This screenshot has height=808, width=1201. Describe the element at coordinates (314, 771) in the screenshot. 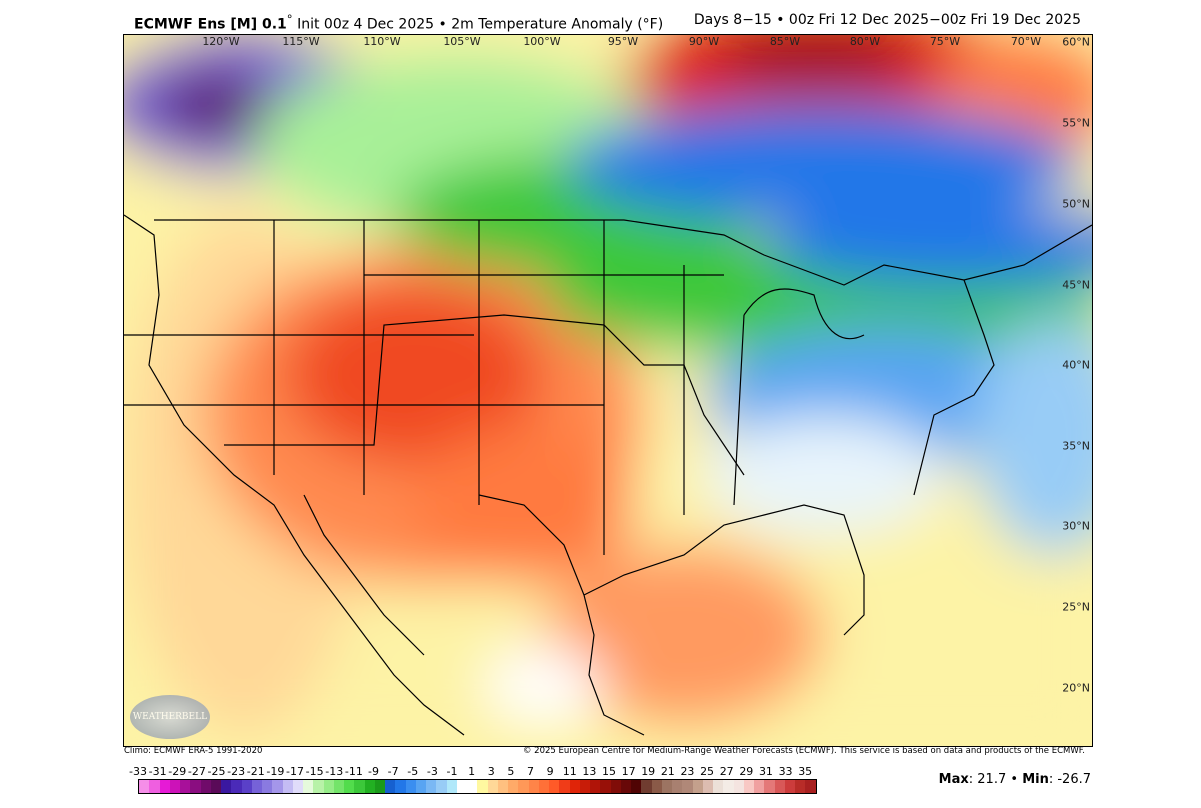

I see `colorbar-label: -15` at that location.